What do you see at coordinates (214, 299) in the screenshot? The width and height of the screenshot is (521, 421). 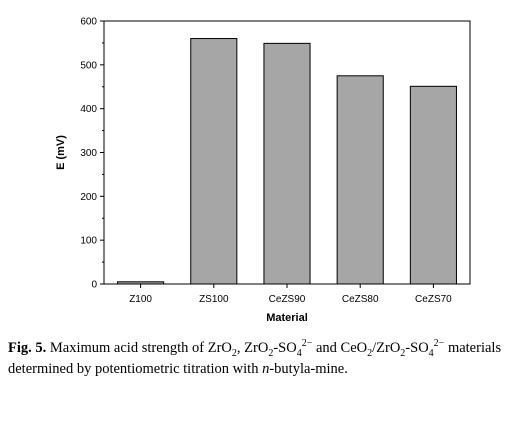 I see `x-tick-label: ZS100` at bounding box center [214, 299].